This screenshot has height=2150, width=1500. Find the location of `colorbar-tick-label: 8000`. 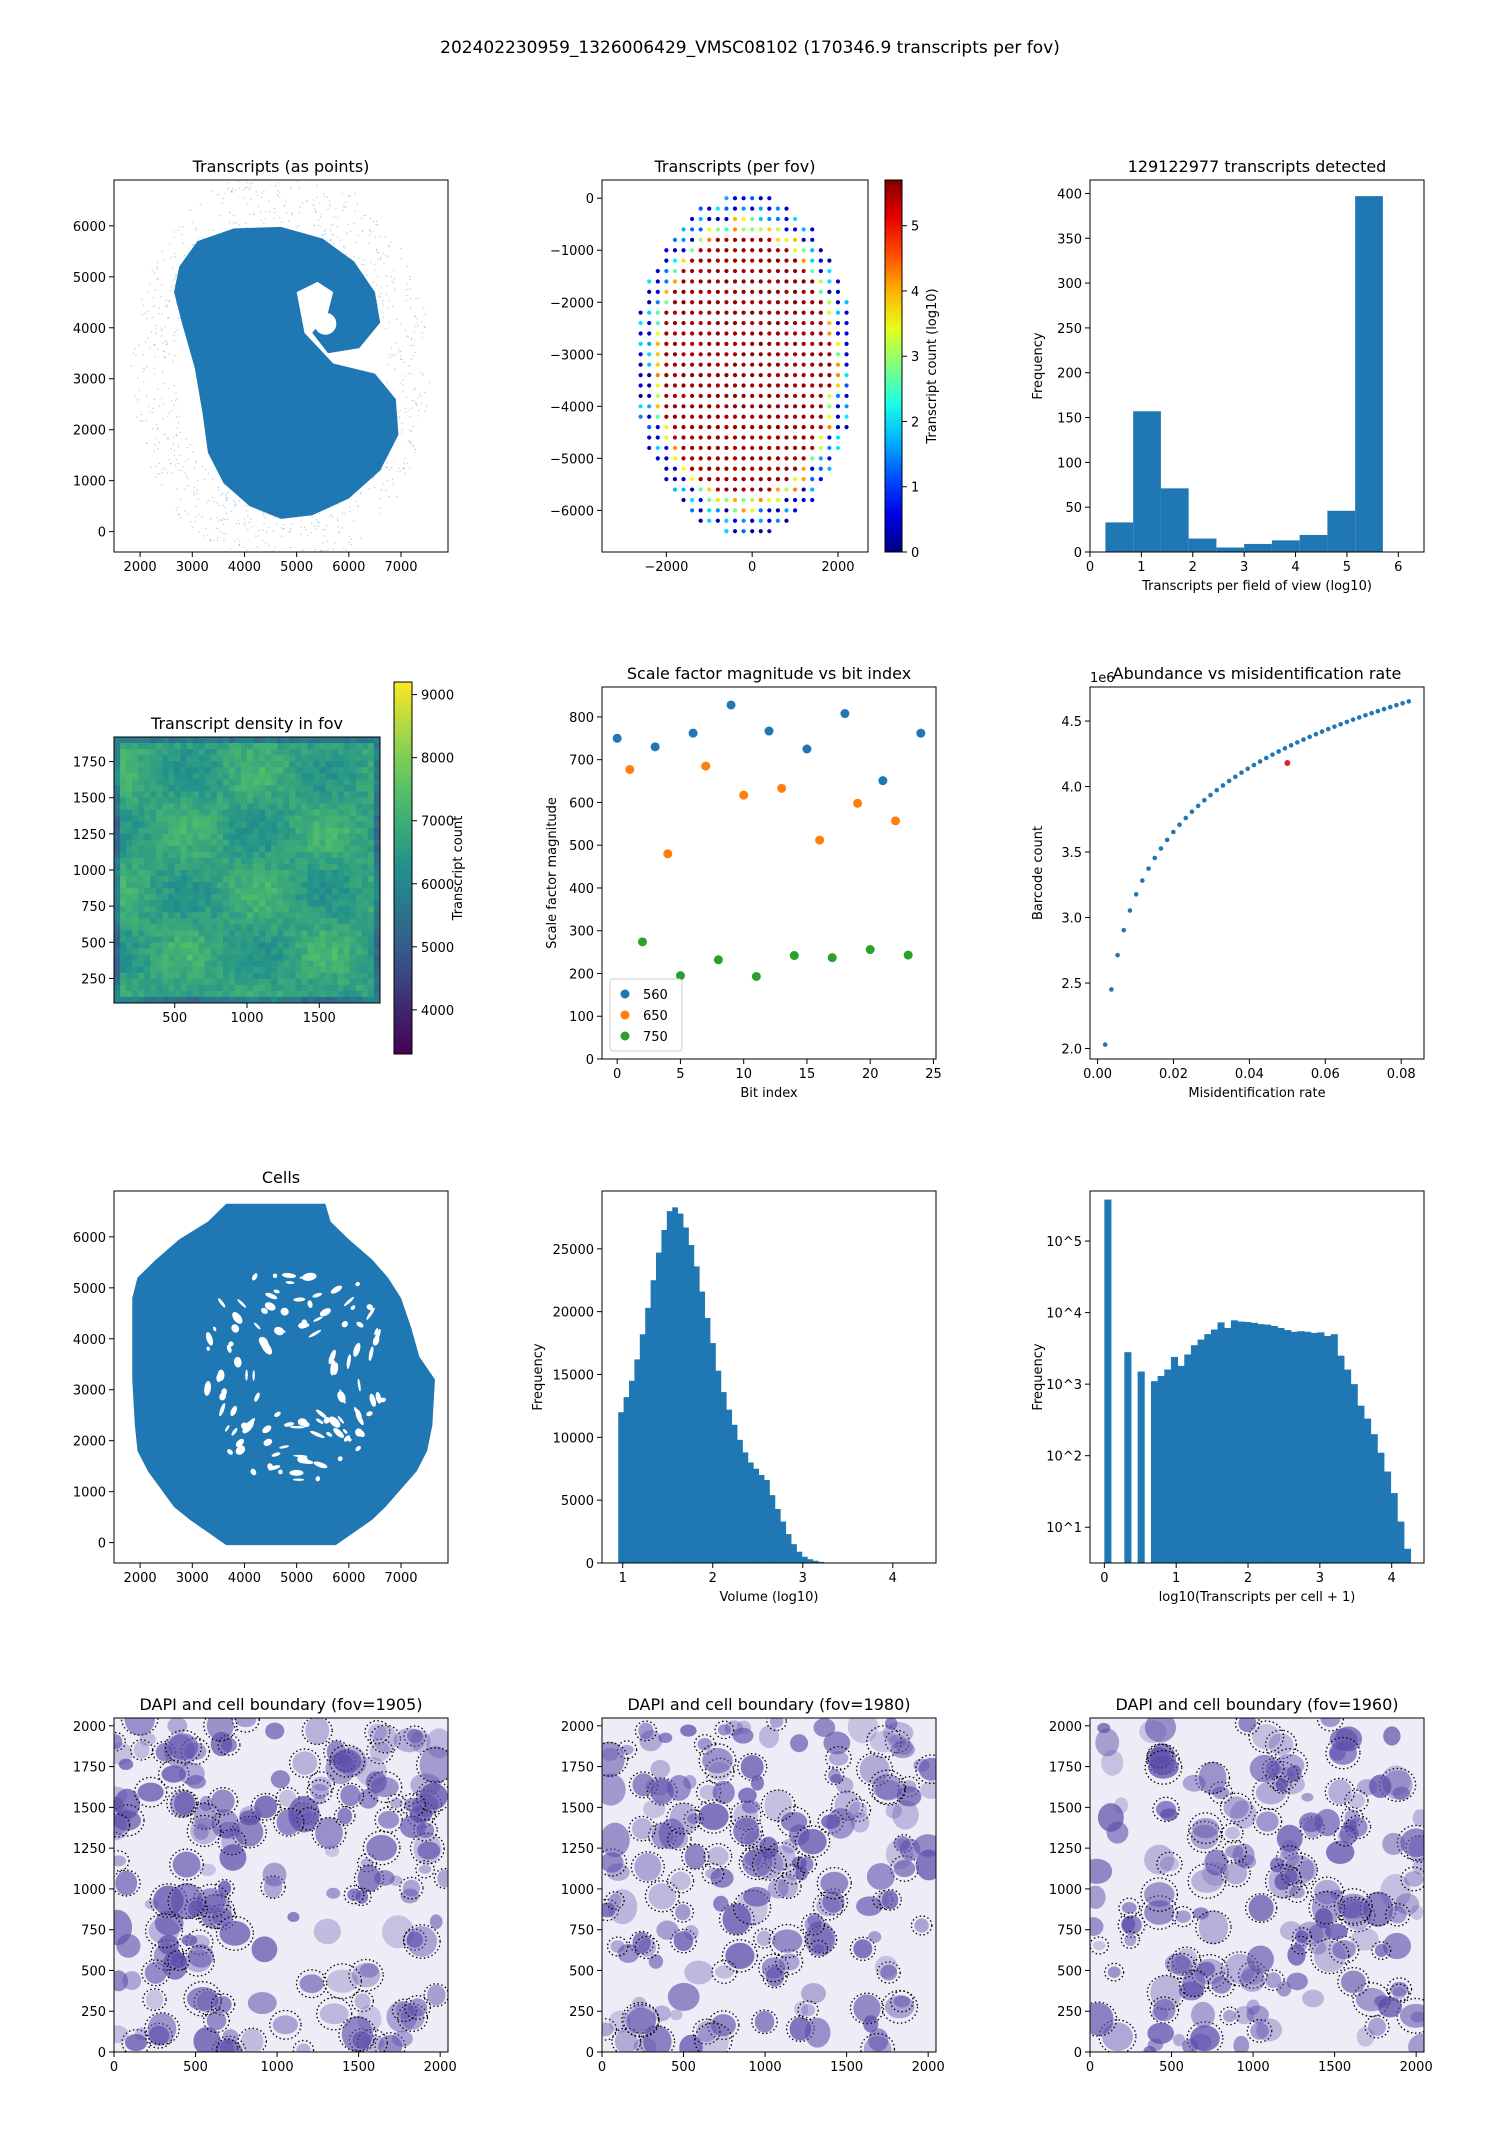

colorbar-tick-label: 8000 is located at coordinates (437, 759).